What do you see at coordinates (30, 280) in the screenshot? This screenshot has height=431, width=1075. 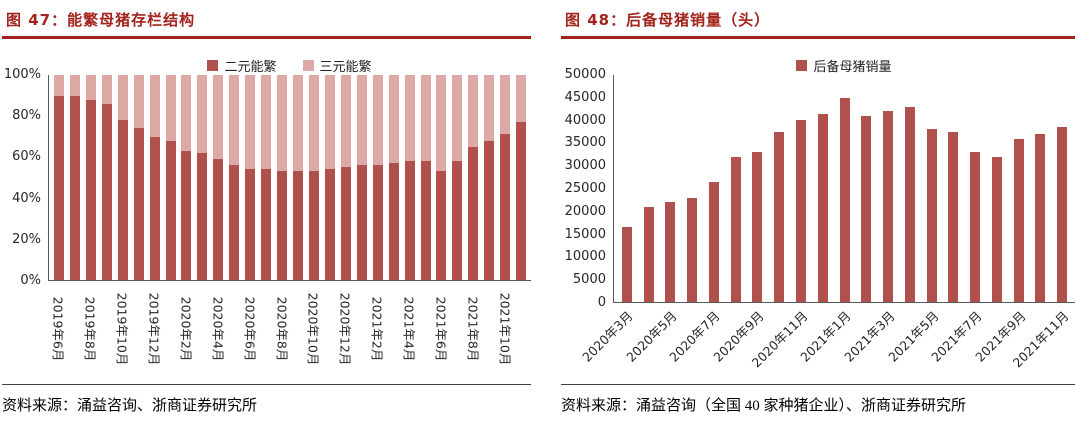 I see `y-axis-tick-label: 0%` at bounding box center [30, 280].